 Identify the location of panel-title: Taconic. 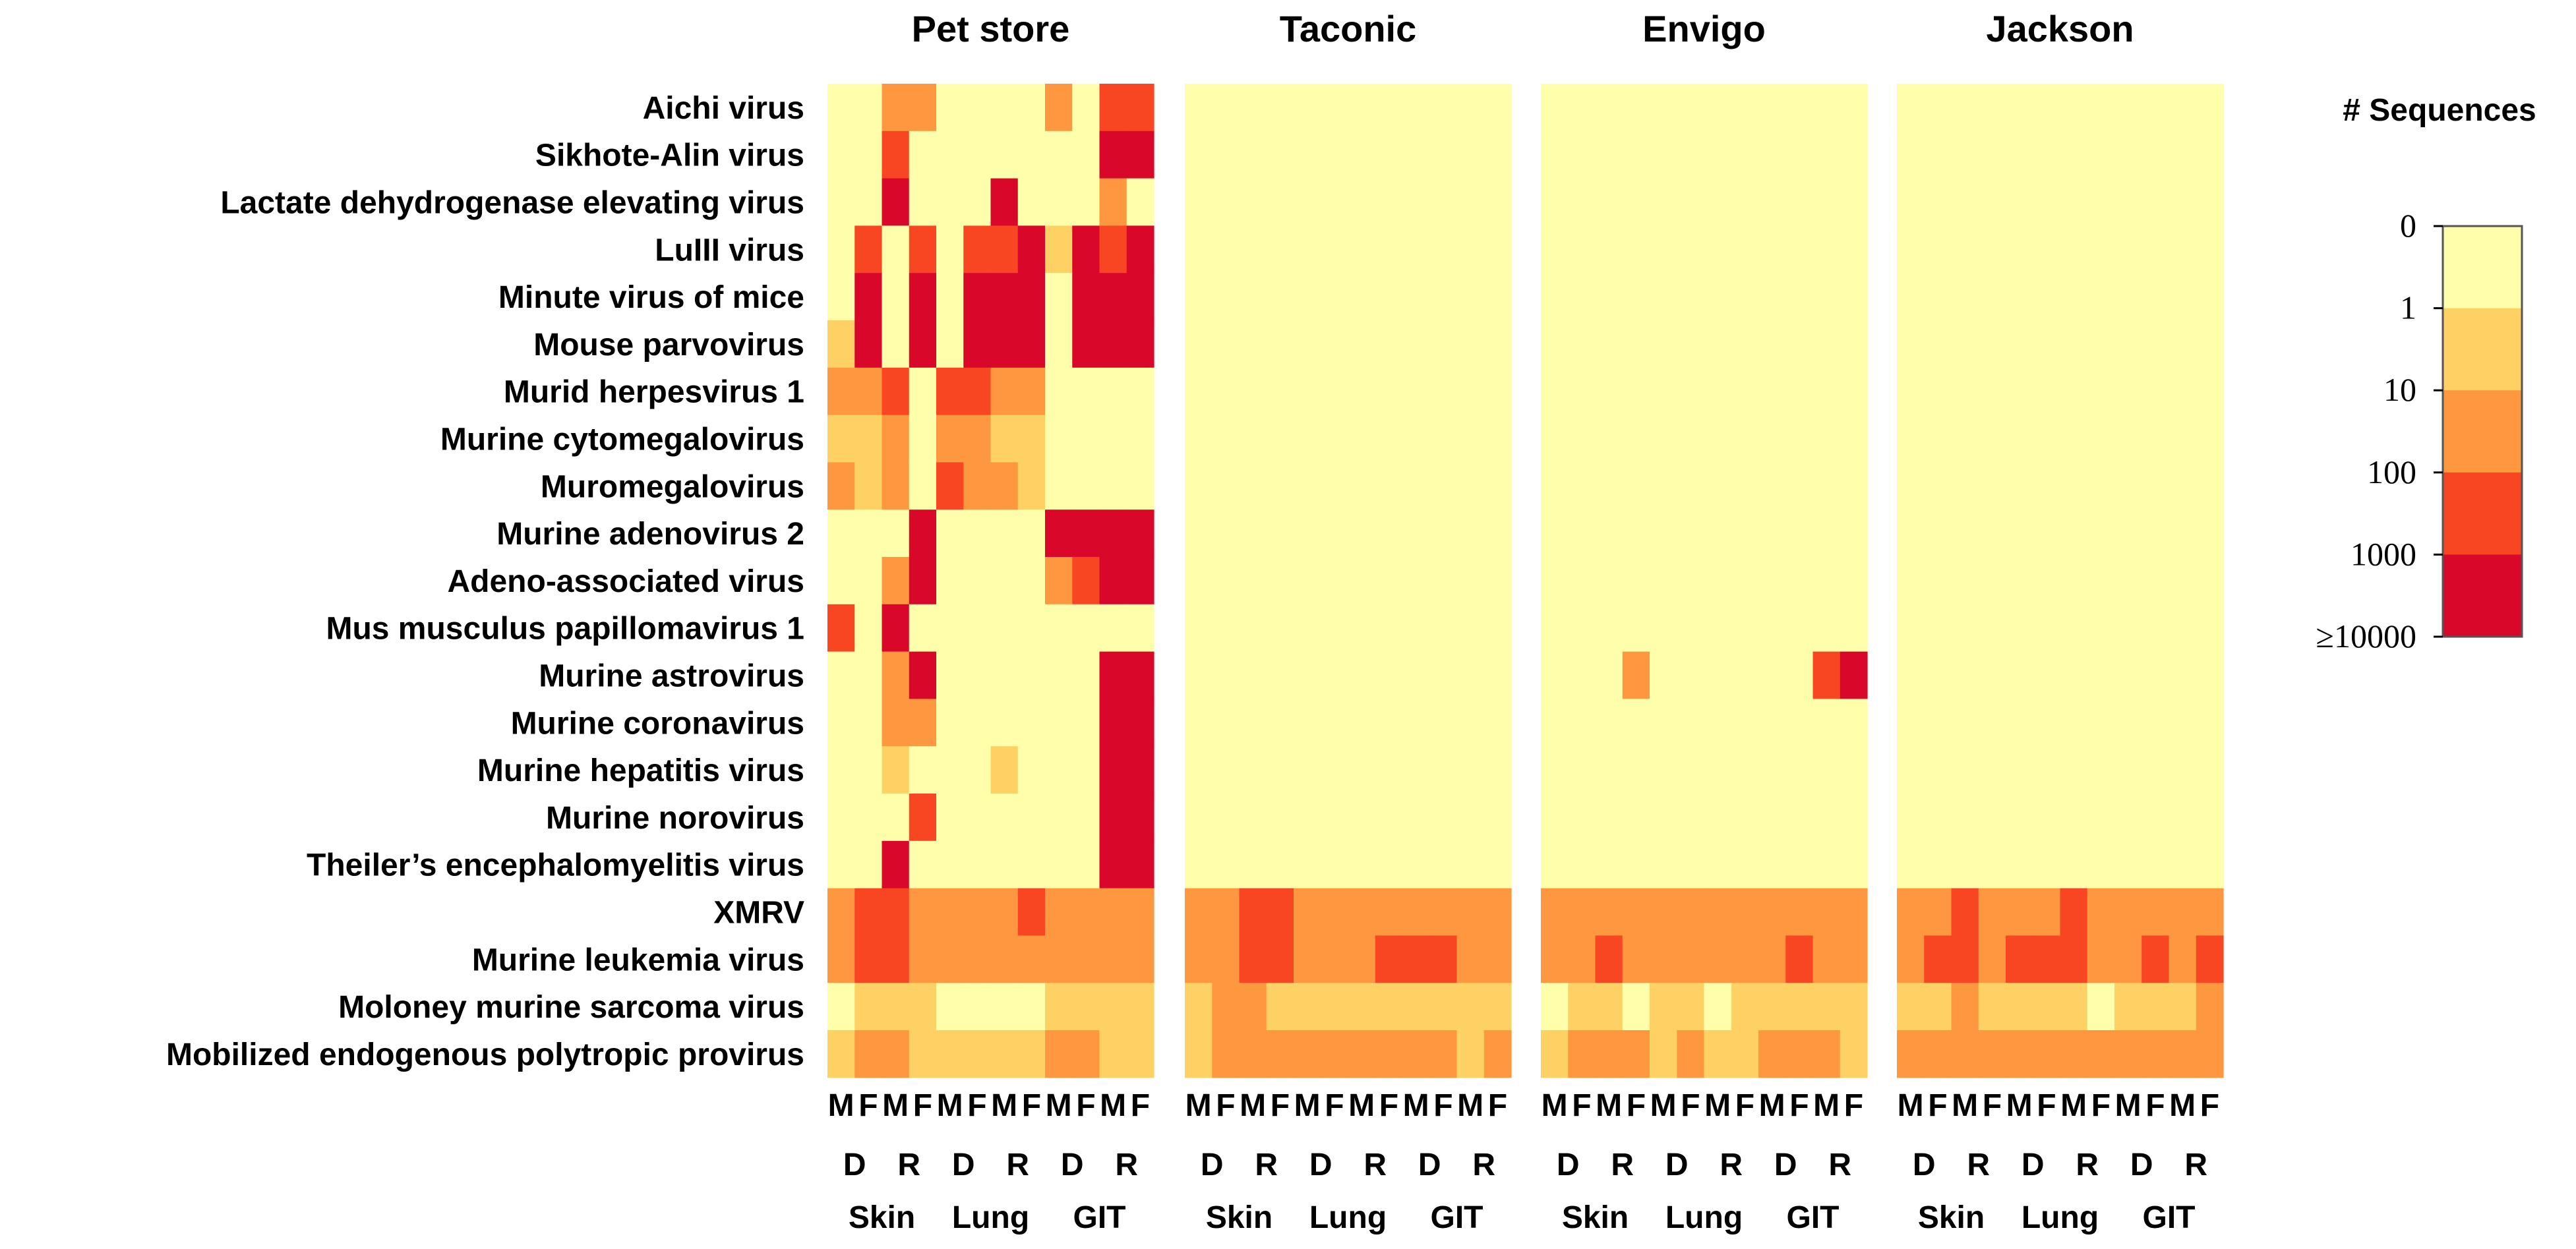
(1348, 28).